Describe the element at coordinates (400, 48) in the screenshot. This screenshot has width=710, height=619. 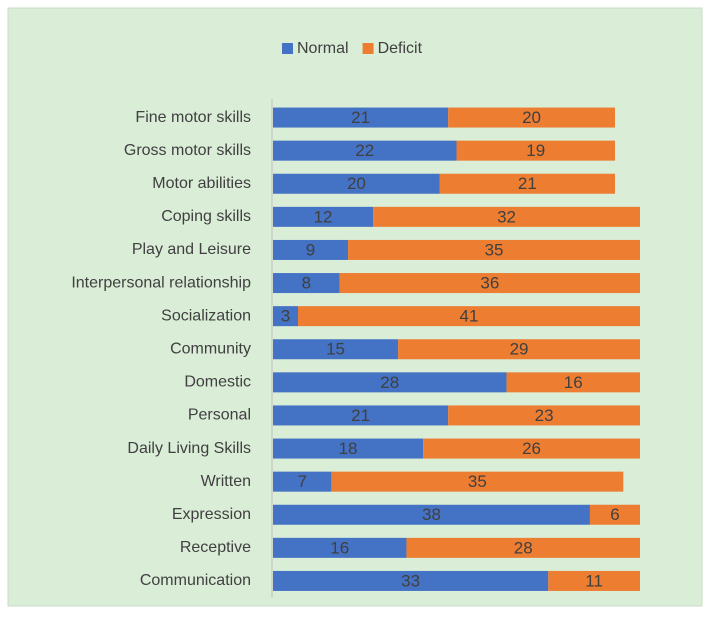
I see `legend-label: Deficit` at that location.